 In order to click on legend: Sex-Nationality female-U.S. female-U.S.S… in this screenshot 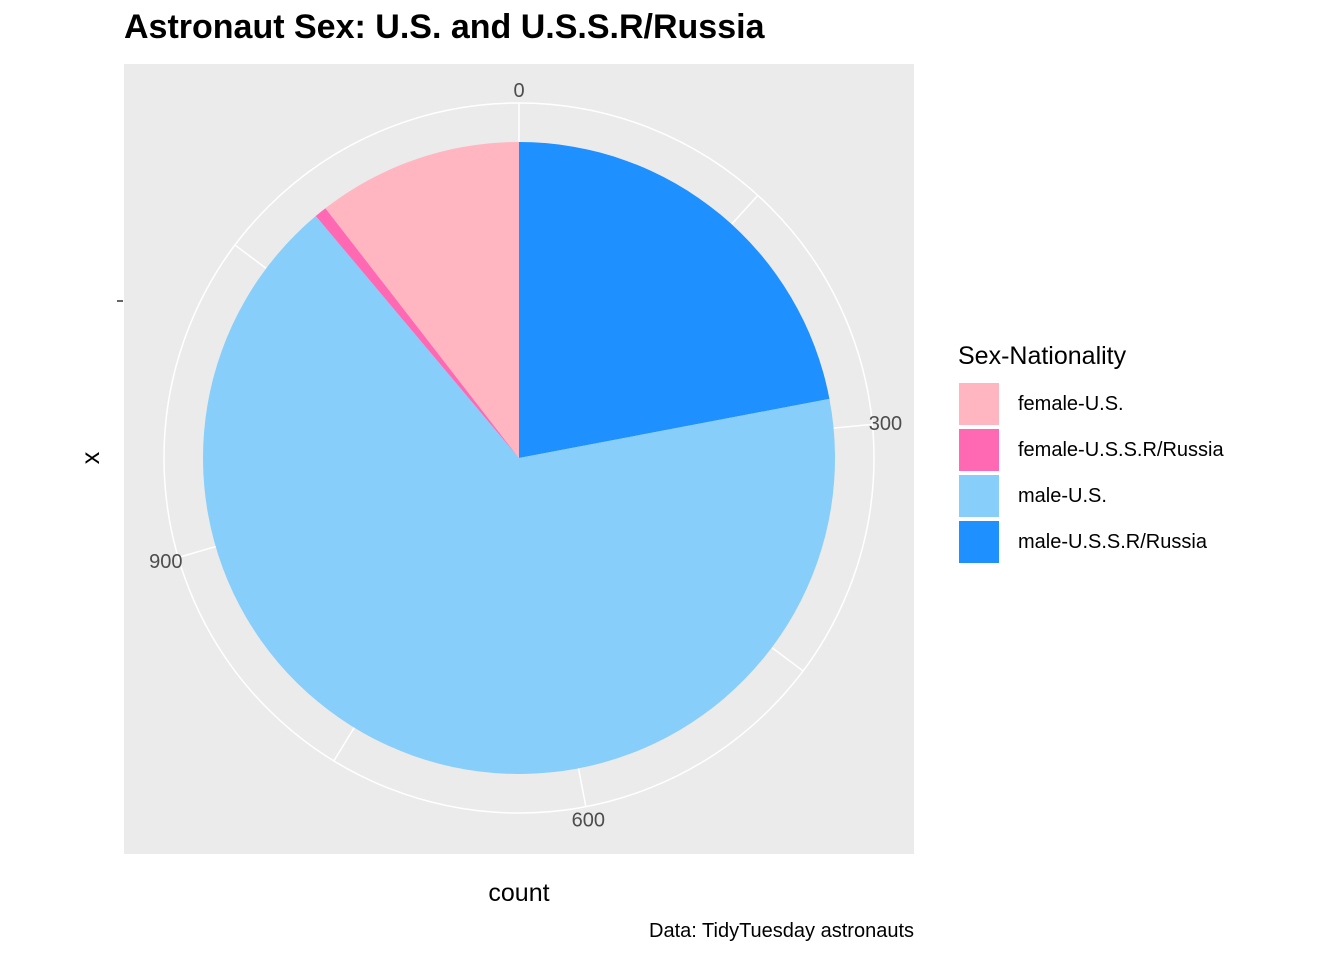, I will do `click(1091, 453)`.